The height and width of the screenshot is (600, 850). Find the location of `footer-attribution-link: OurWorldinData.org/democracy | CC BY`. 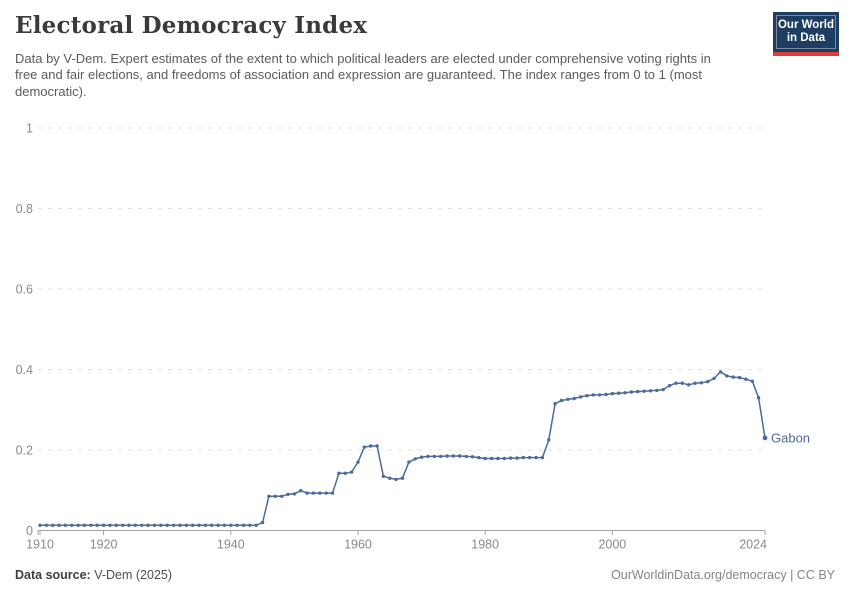

footer-attribution-link: OurWorldinData.org/democracy | CC BY is located at coordinates (723, 575).